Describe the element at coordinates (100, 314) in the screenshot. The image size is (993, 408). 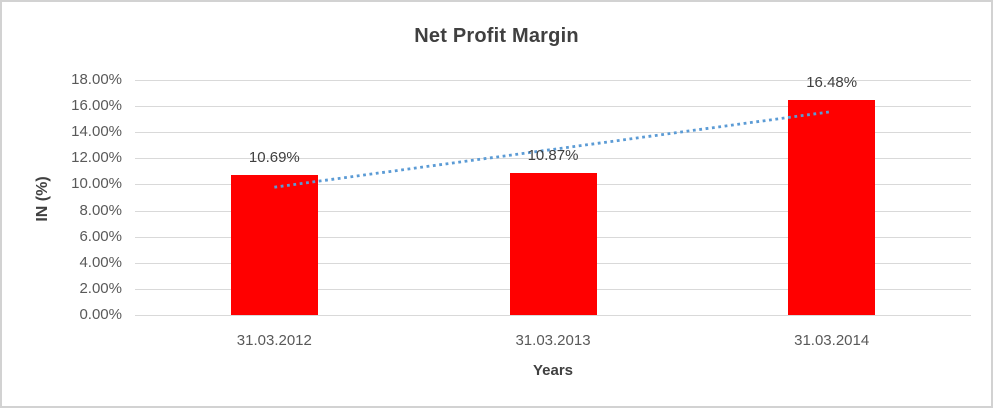
I see `y-tick-label: 0.00%` at that location.